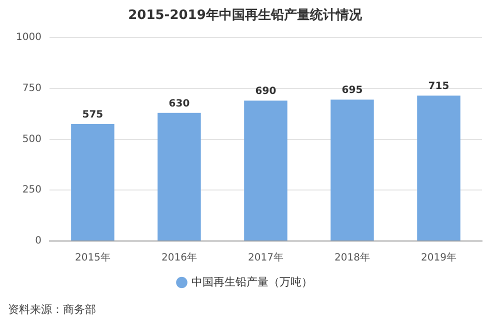 The width and height of the screenshot is (500, 336). What do you see at coordinates (32, 88) in the screenshot?
I see `y-tick-label: 750` at bounding box center [32, 88].